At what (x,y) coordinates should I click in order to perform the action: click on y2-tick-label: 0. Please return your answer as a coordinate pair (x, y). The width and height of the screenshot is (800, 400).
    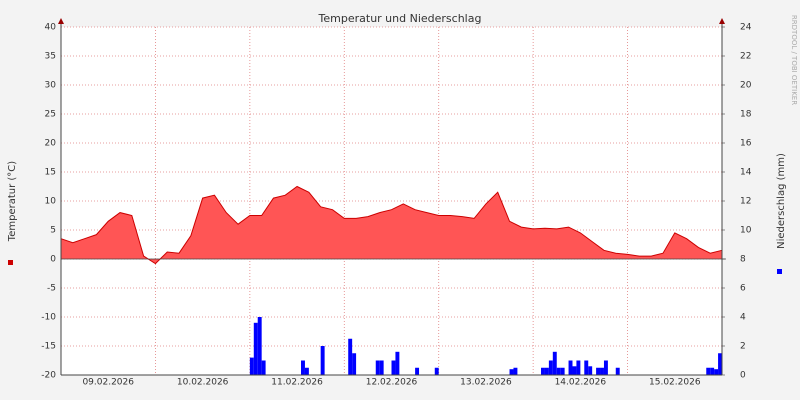
    Looking at the image, I should click on (743, 376).